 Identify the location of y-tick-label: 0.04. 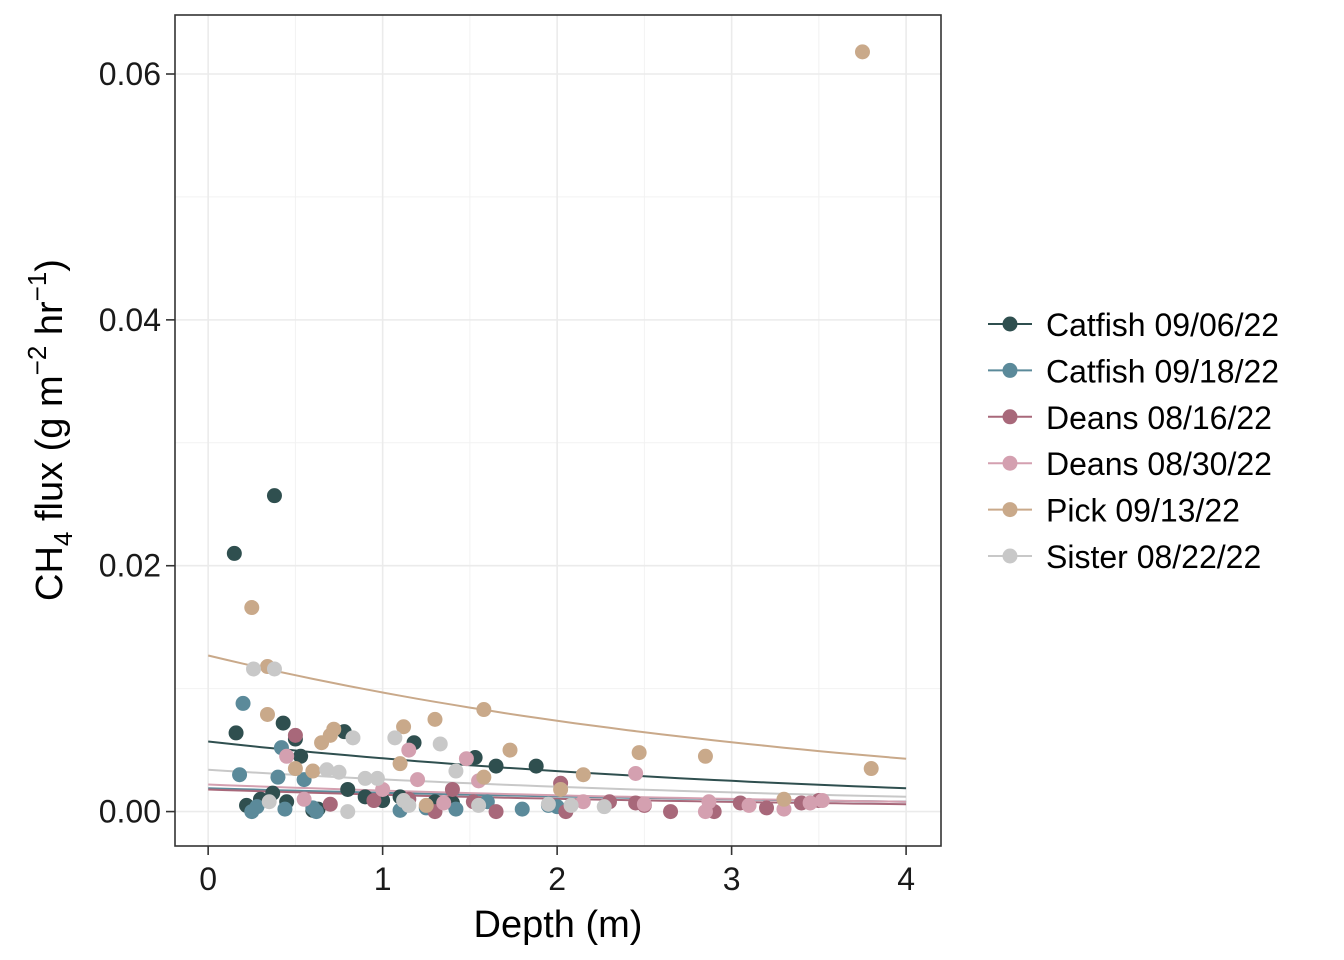
(130, 320).